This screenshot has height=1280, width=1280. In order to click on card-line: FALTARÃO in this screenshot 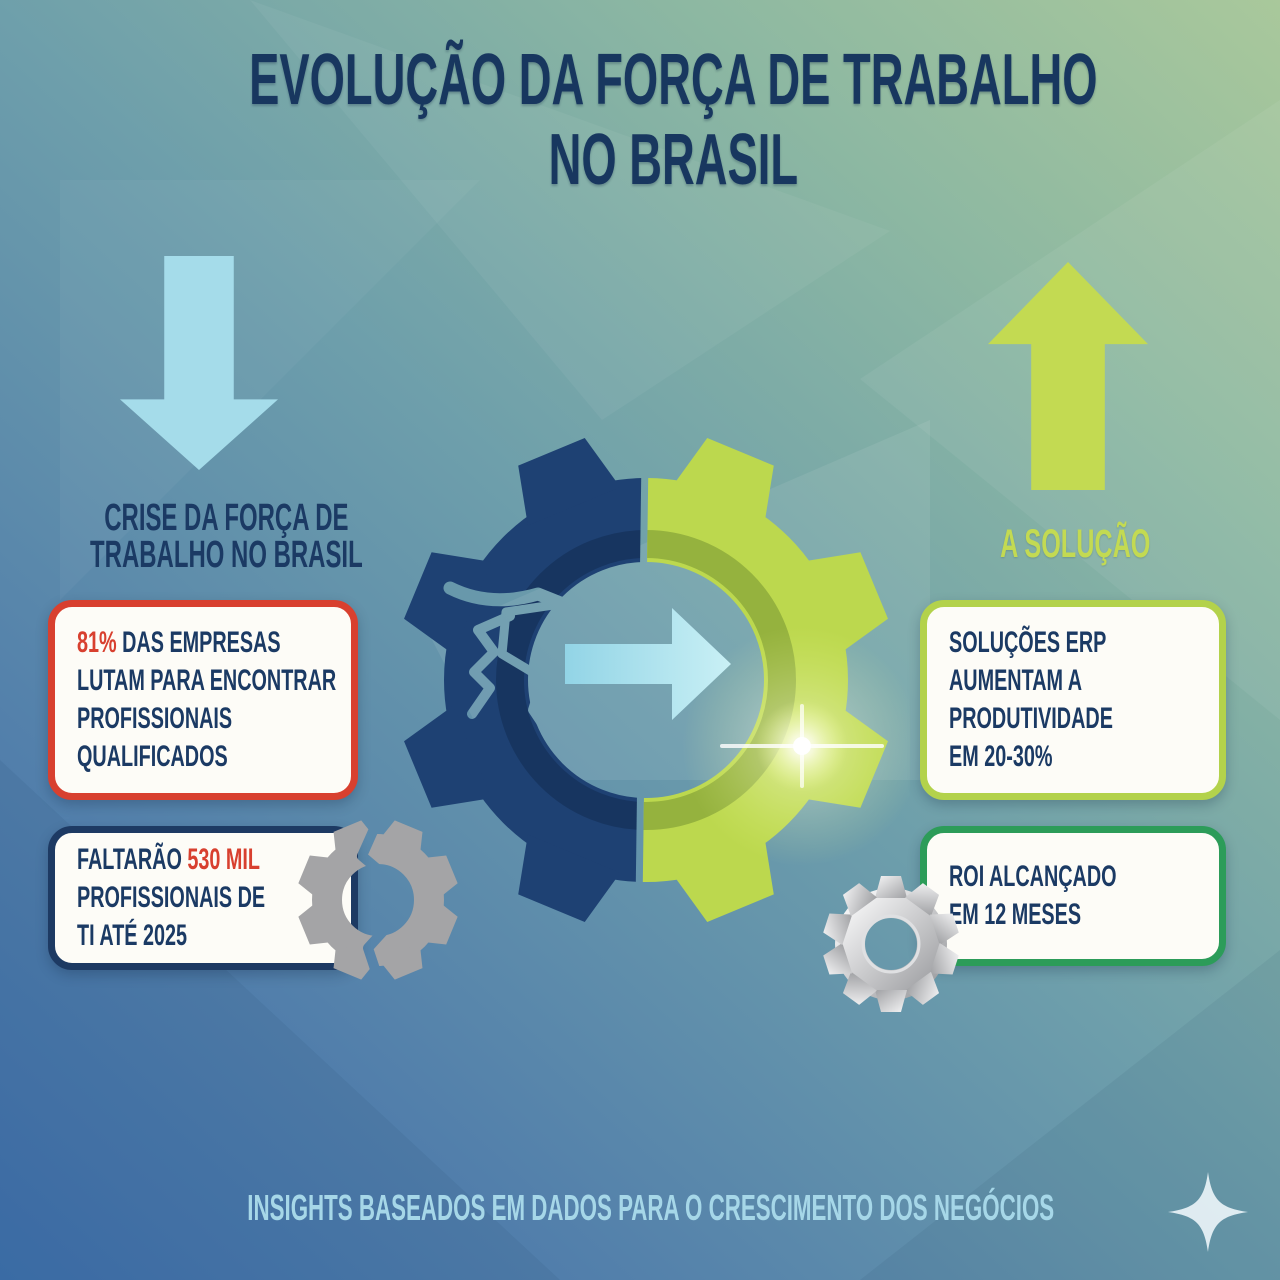, I will do `click(129, 859)`.